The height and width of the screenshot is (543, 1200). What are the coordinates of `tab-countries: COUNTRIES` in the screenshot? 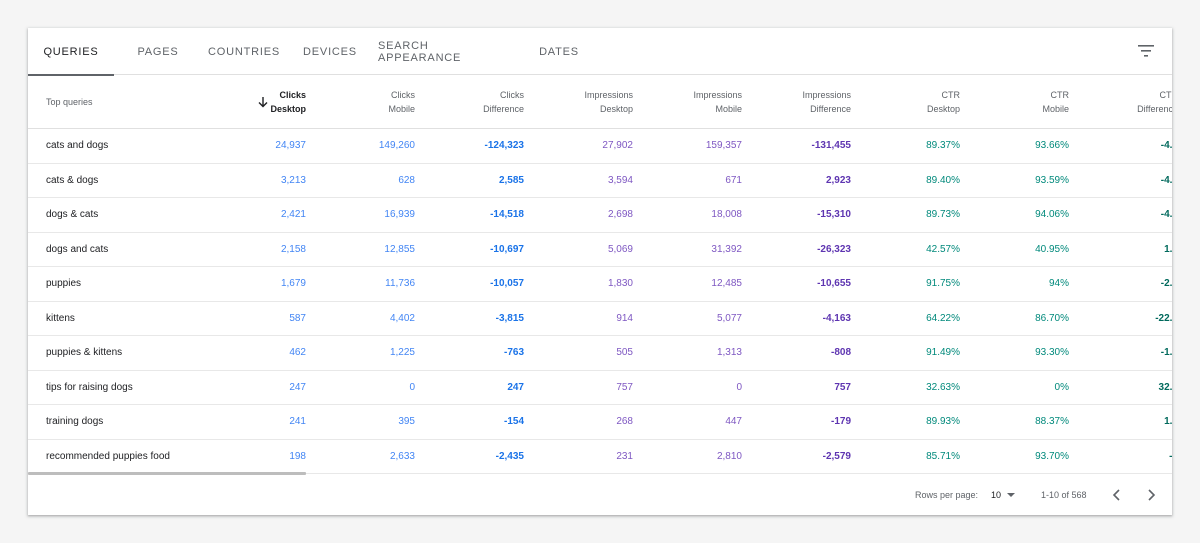 It's located at (244, 51).